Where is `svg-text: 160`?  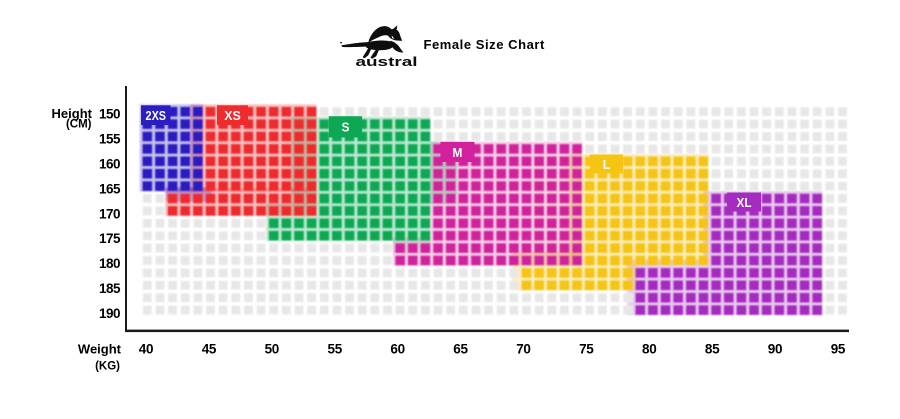
svg-text: 160 is located at coordinates (109, 163).